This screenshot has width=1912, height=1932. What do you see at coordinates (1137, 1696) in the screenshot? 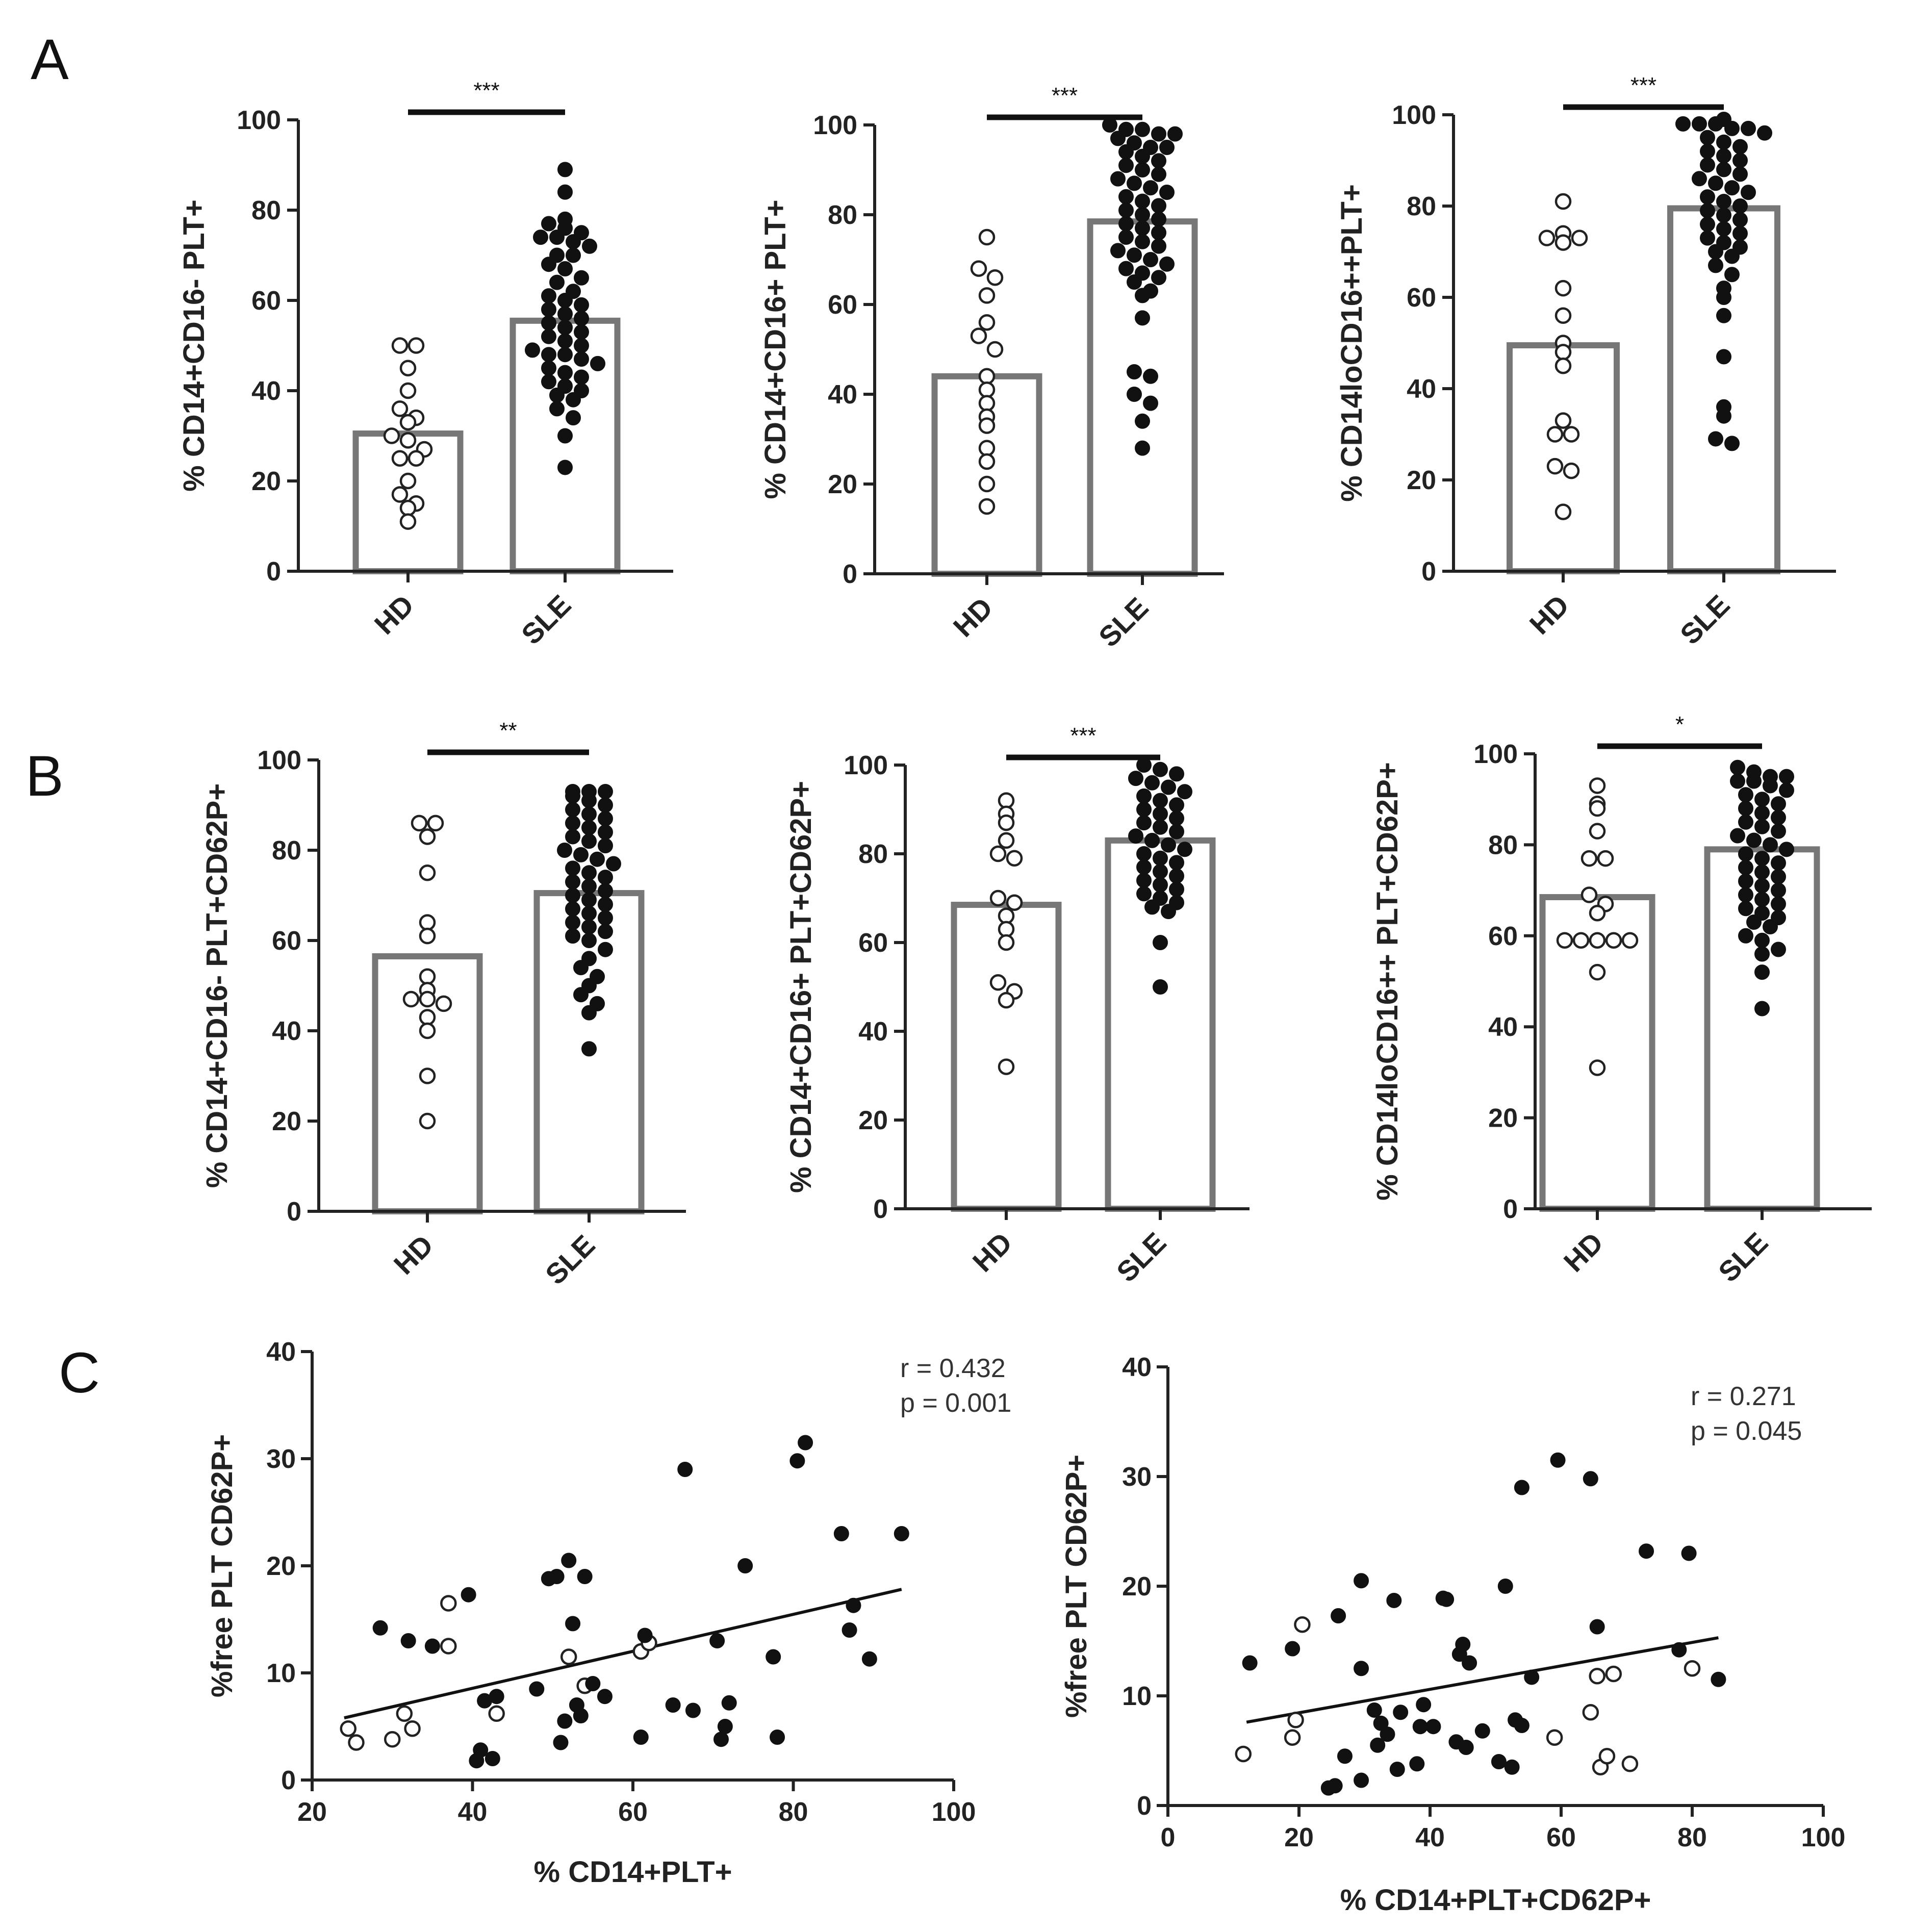
I see `y-tick-label: 10` at bounding box center [1137, 1696].